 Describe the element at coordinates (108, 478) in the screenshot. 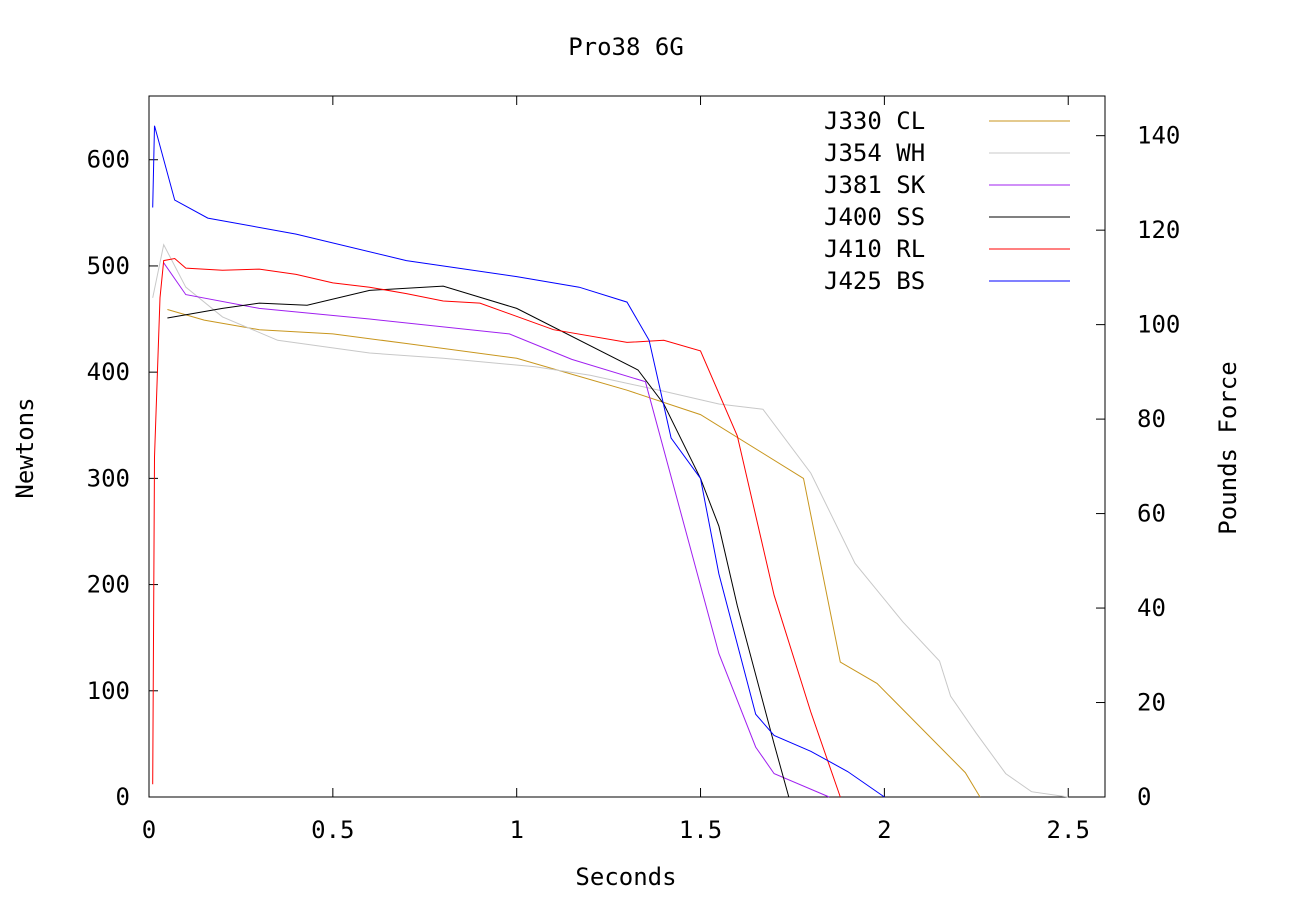

I see `y-tick-label: 300` at that location.